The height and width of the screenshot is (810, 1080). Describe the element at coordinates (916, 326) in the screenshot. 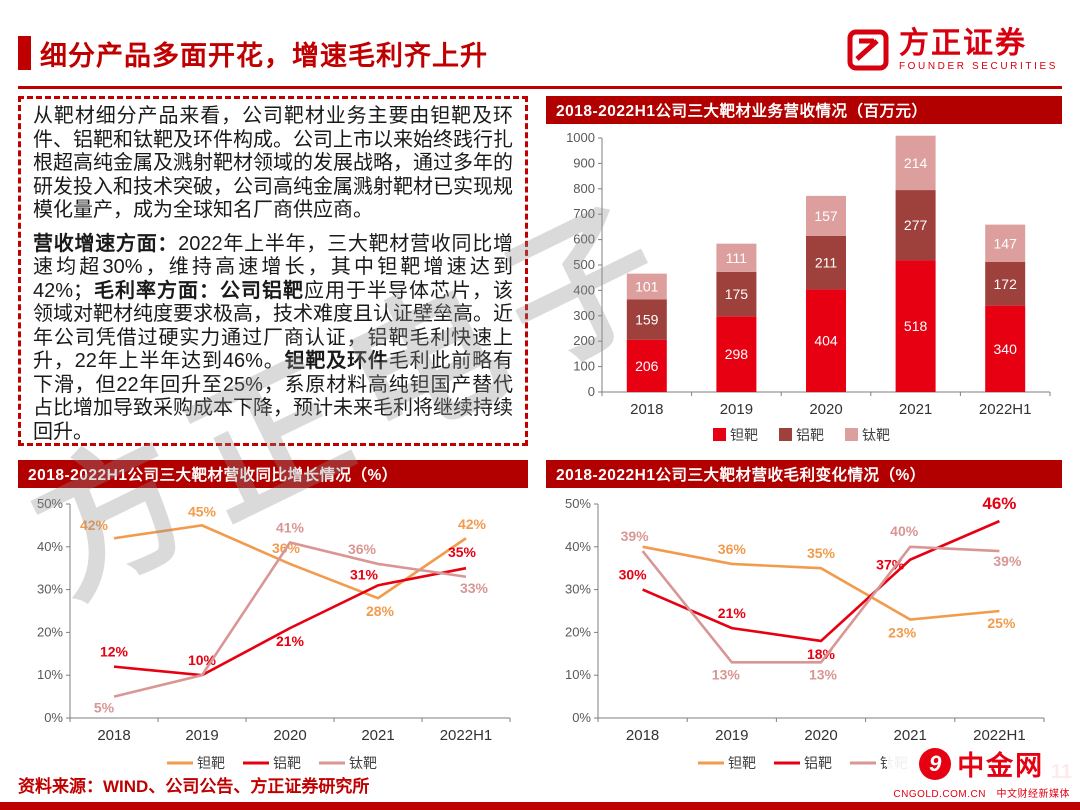

I see `svg-text: 518` at that location.